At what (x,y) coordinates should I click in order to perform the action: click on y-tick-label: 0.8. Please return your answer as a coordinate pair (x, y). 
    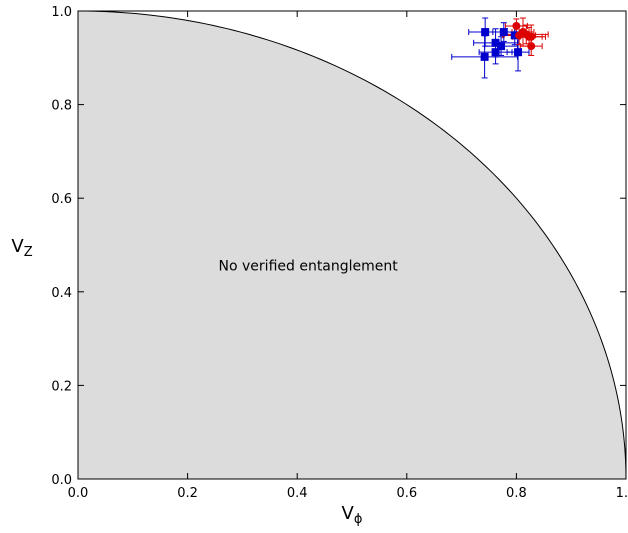
    Looking at the image, I should click on (61, 106).